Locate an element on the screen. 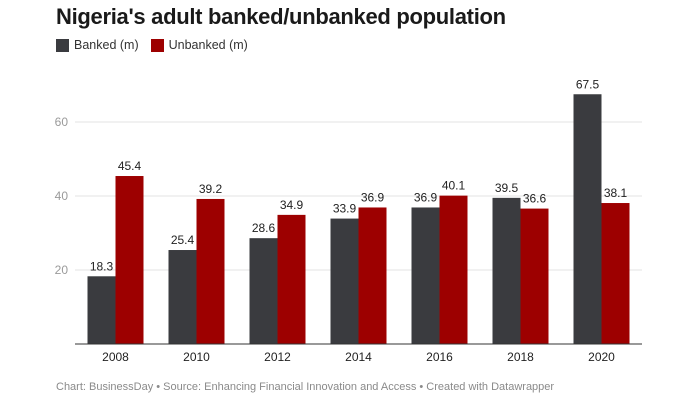  legend-item-banked: Banked (m) is located at coordinates (97, 45).